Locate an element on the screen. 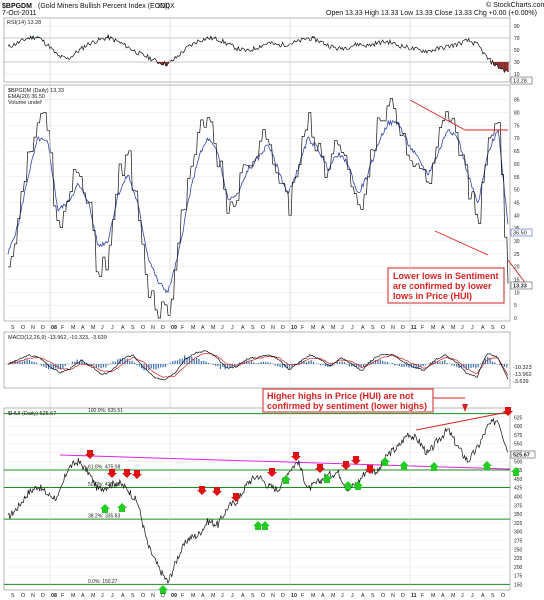 This screenshot has height=600, width=544. sentiment-trendlines is located at coordinates (468, 192).